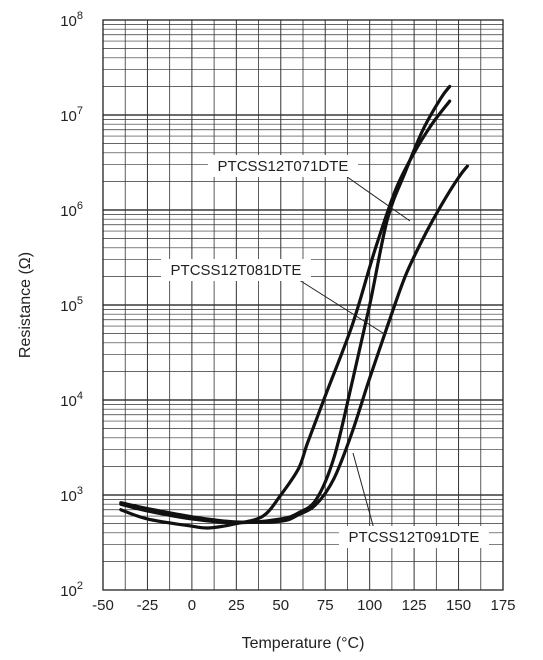 The width and height of the screenshot is (543, 660). Describe the element at coordinates (148, 605) in the screenshot. I see `x-tick-label: -25` at that location.